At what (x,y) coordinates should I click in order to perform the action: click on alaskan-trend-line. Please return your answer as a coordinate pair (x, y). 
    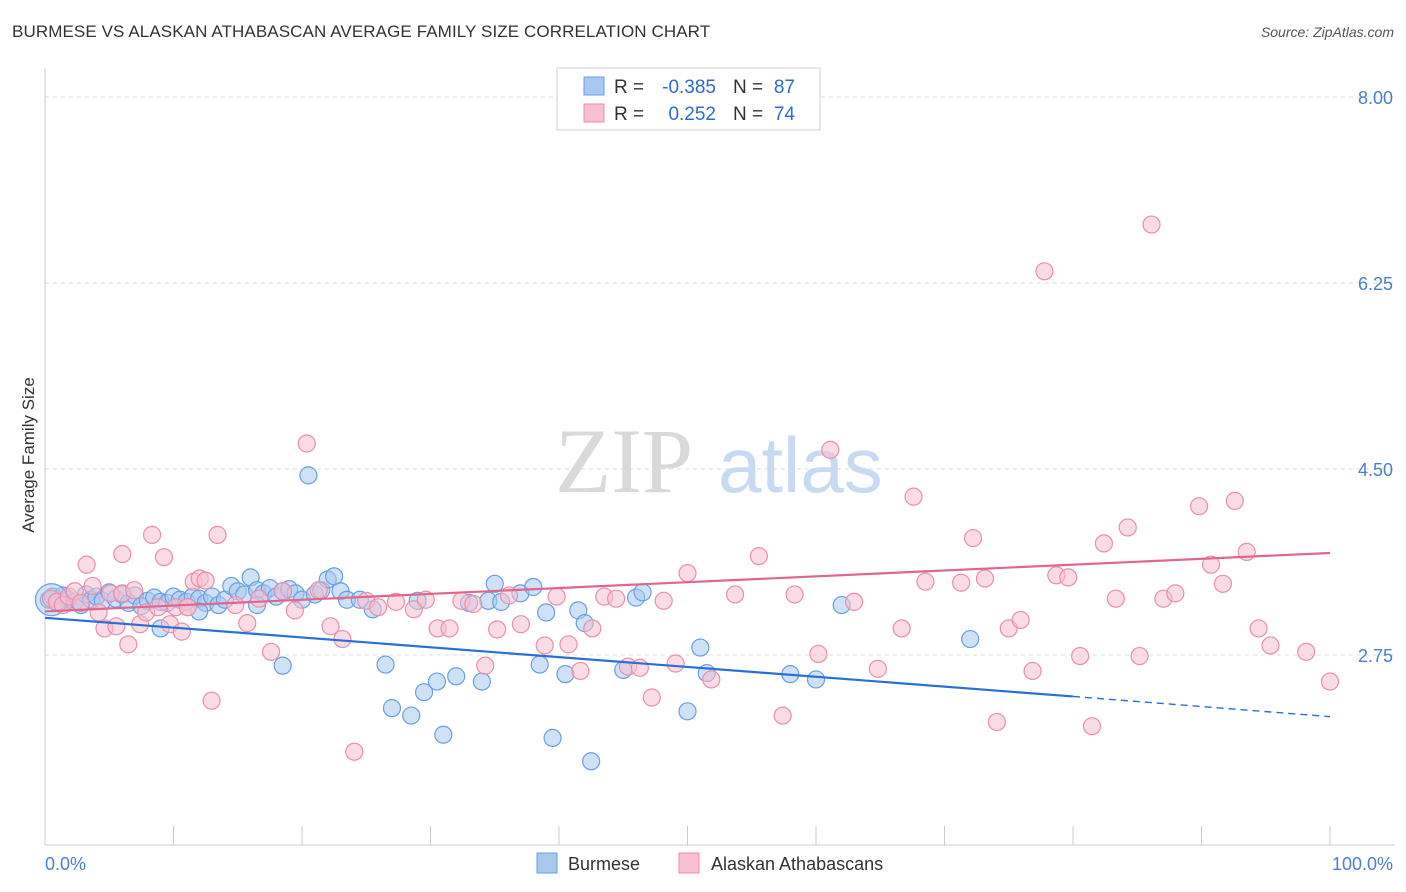
    Looking at the image, I should click on (687, 582).